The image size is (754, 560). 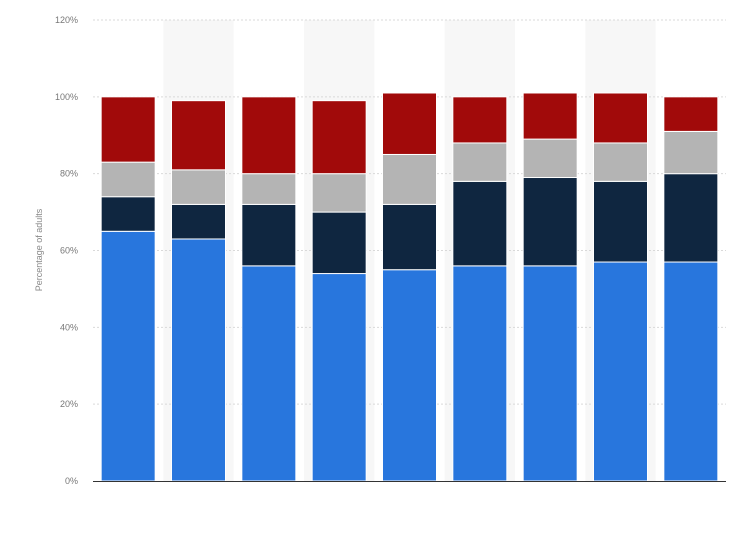 I want to click on y-tick-label: 80%, so click(x=69, y=174).